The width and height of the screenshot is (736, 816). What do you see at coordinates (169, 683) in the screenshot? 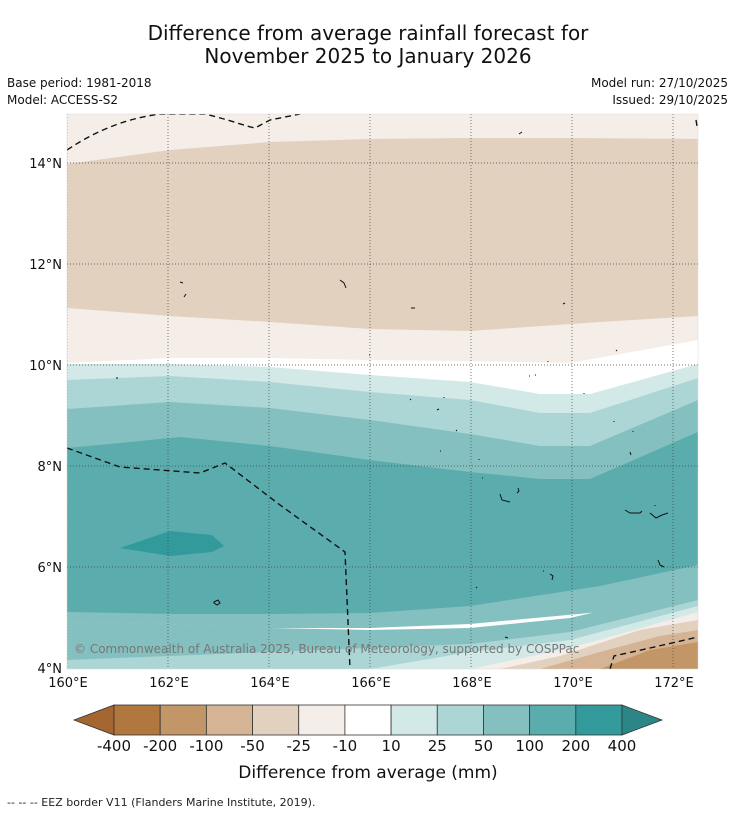
I see `lon-label: 162°E` at bounding box center [169, 683].